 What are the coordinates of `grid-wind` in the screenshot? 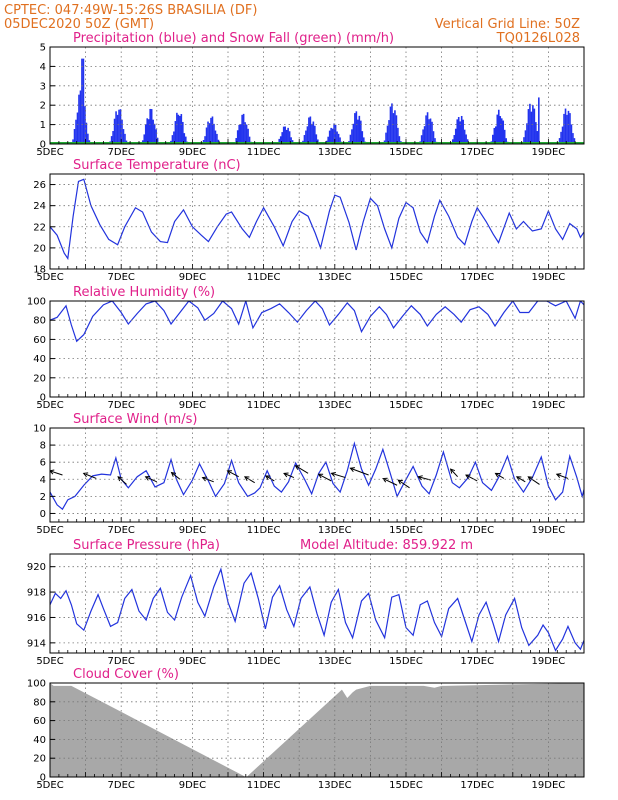 It's located at (317, 475).